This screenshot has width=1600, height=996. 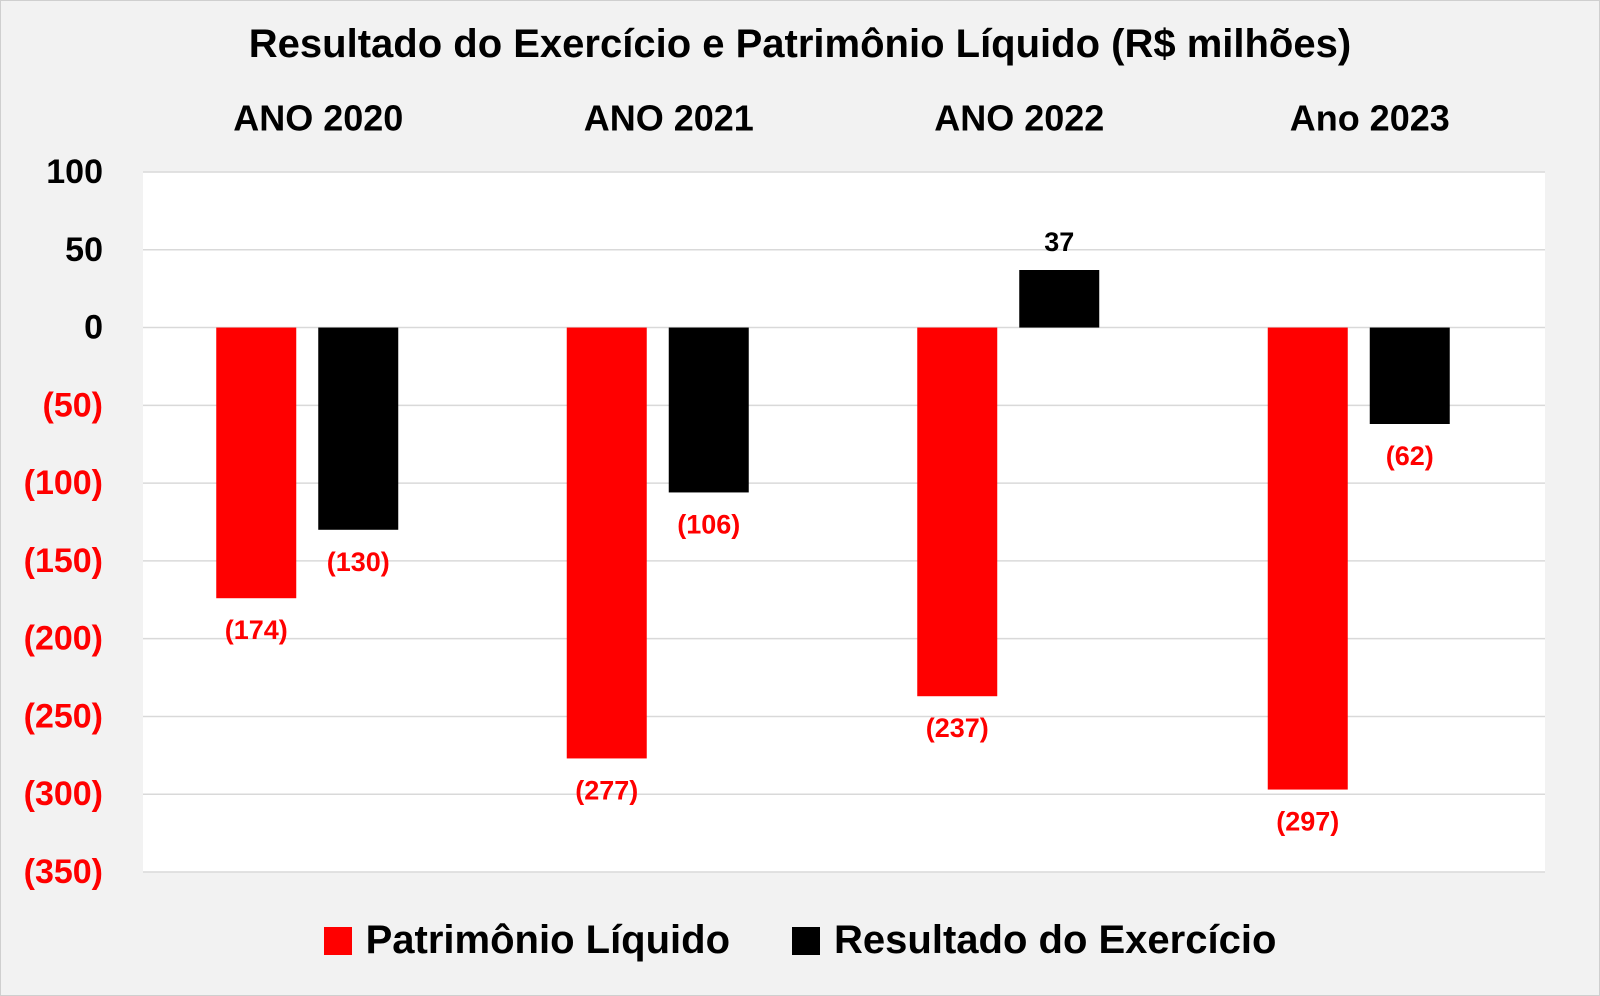 I want to click on y-tick-label: 100, so click(x=74, y=172).